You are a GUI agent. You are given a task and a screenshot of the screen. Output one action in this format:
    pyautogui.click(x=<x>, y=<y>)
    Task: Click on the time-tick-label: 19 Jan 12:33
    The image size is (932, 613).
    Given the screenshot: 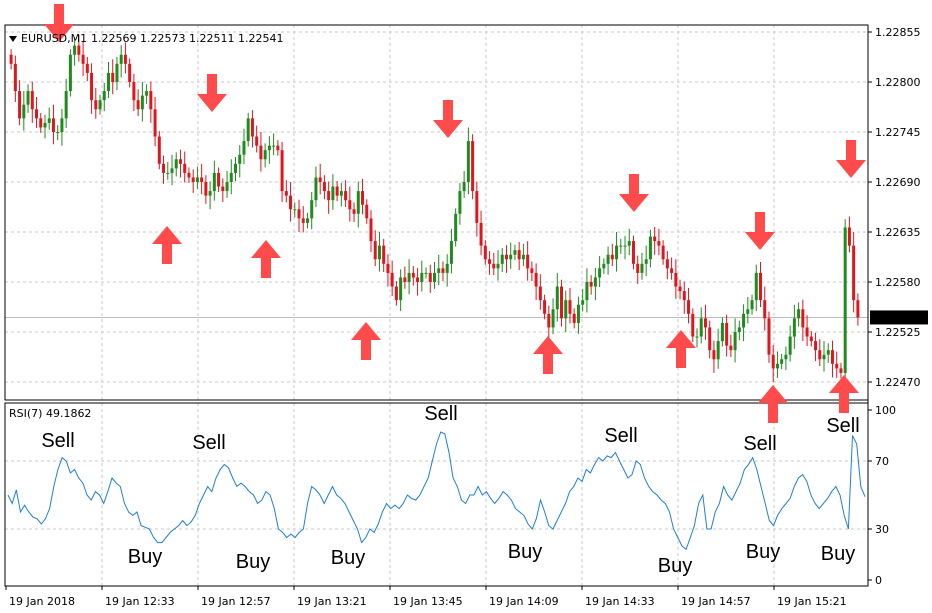 What is the action you would take?
    pyautogui.click(x=140, y=601)
    